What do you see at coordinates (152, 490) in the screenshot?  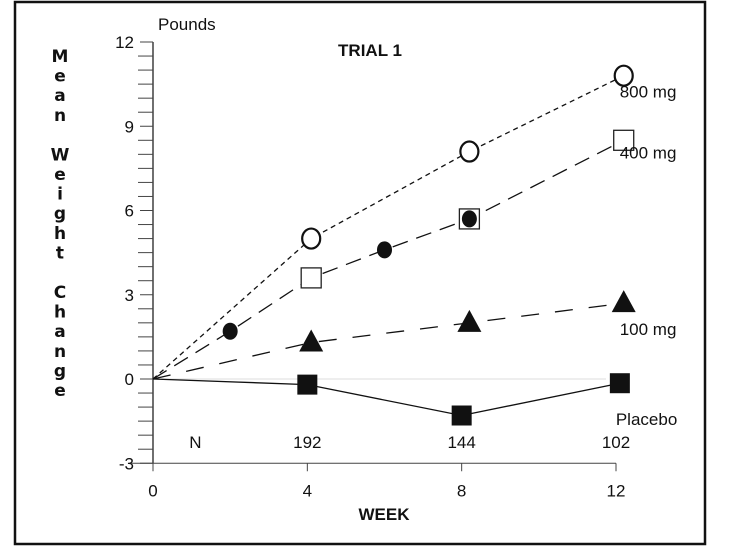 I see `x-tick-label: 0` at bounding box center [152, 490].